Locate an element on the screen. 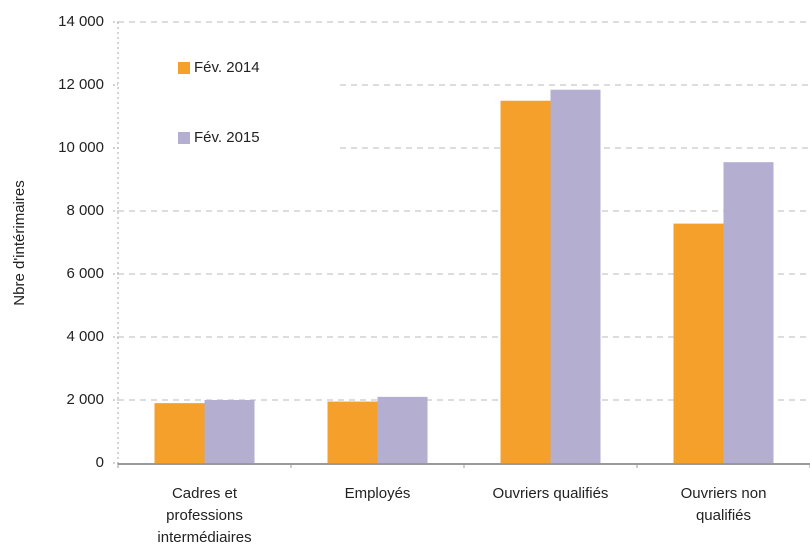 This screenshot has height=554, width=810. y-axis-label: Nbre d'intérimaires is located at coordinates (19, 242).